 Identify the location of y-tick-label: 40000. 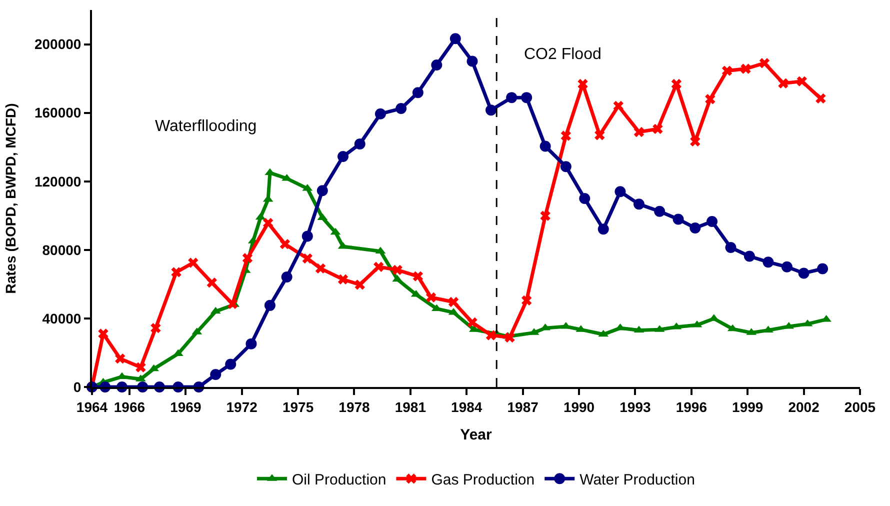
(62, 318).